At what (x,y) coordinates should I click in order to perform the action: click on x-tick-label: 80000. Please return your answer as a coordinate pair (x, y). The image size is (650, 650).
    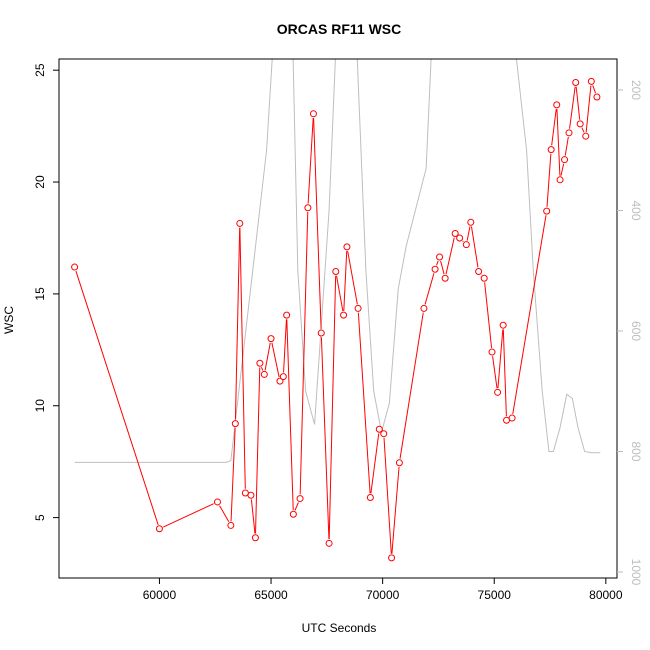
    Looking at the image, I should click on (606, 595).